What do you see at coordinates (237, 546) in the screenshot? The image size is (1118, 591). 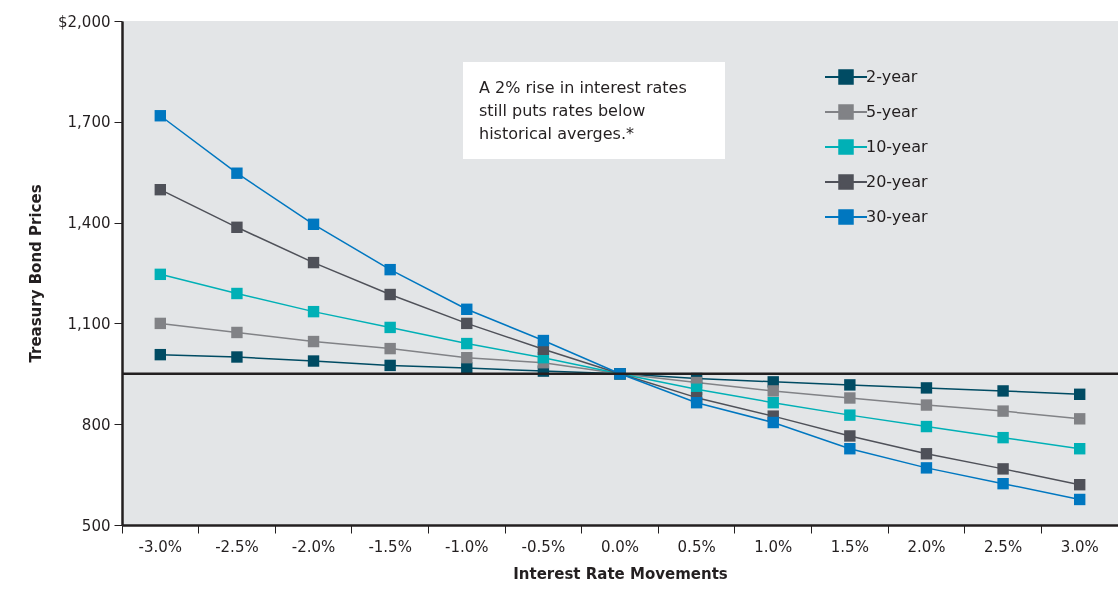 I see `x-tick-label: -2.5%` at bounding box center [237, 546].